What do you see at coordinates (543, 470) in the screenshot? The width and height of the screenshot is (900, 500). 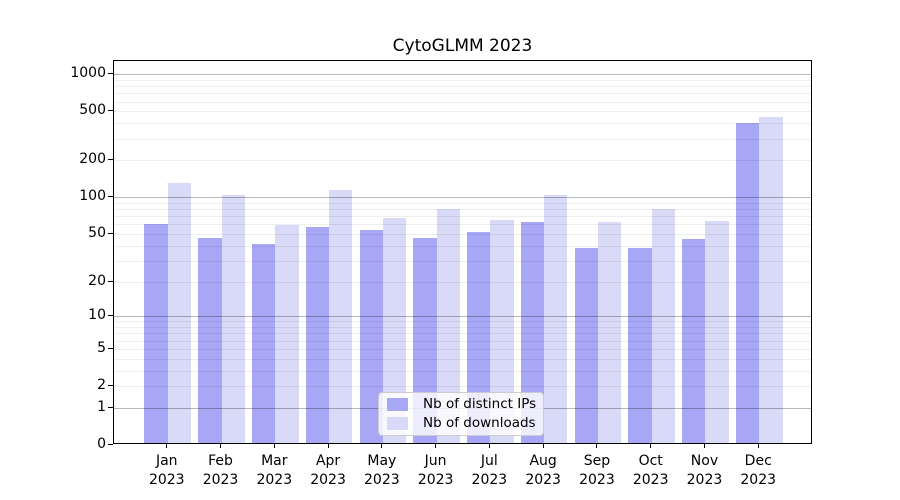 I see `x-tick-label-aug: Aug 2023` at bounding box center [543, 470].